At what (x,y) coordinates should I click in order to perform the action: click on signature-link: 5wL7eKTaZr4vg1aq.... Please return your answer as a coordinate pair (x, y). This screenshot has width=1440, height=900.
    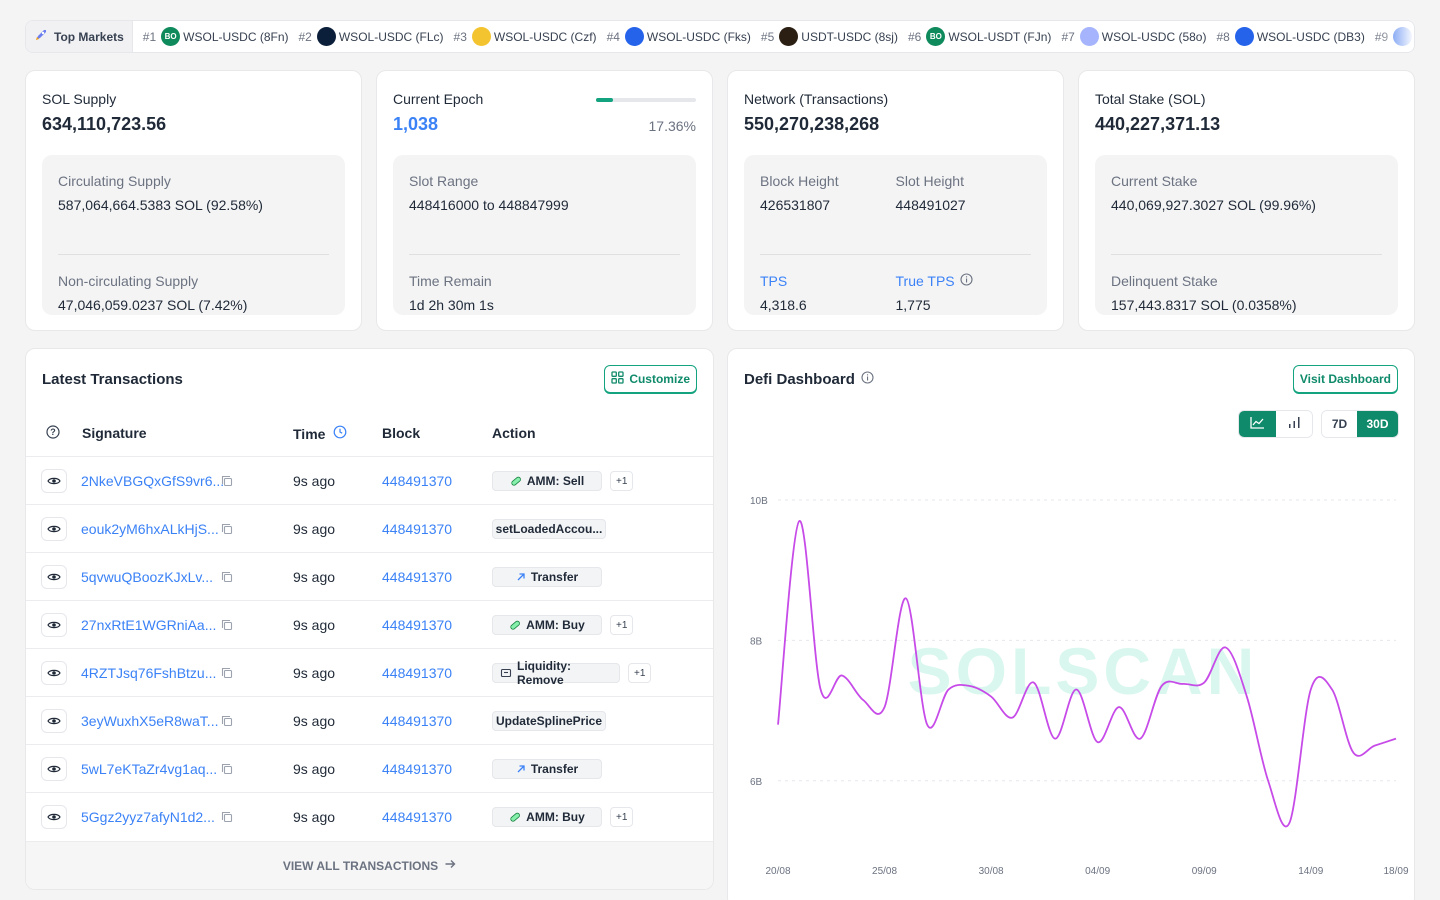
    Looking at the image, I should click on (149, 769).